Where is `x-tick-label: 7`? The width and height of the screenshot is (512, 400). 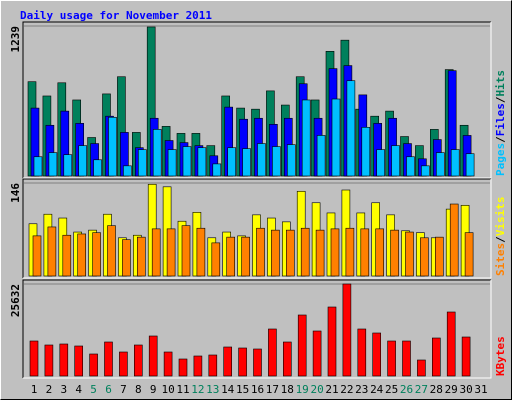 x-tick-label: 7 is located at coordinates (123, 389).